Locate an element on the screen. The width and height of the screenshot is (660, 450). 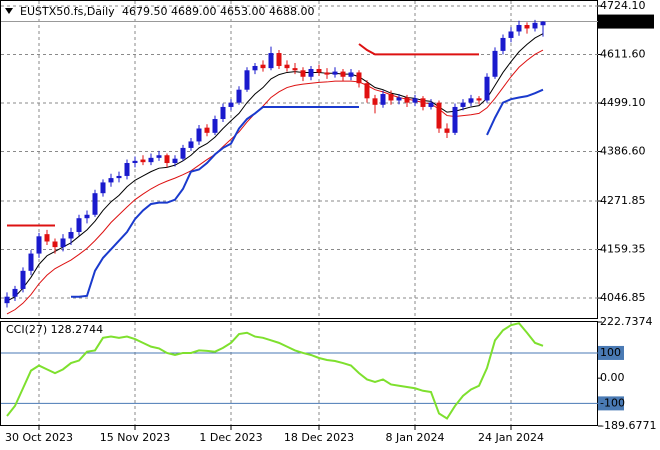
y-tick-label: 100 is located at coordinates (610, 352).